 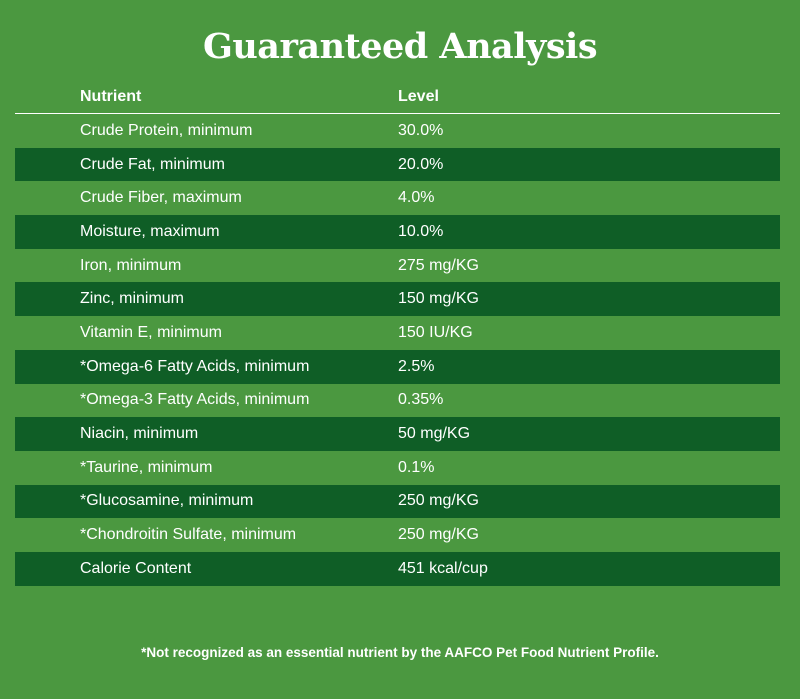 I want to click on table-header: Nutrient Level, so click(x=397, y=97).